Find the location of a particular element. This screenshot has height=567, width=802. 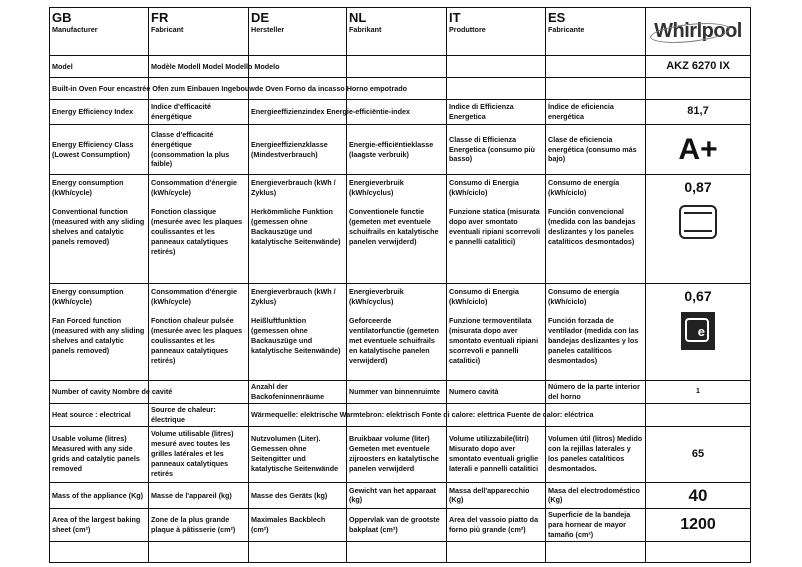

table-cell: Anzahl der Backofeninnenräume is located at coordinates (297, 392).